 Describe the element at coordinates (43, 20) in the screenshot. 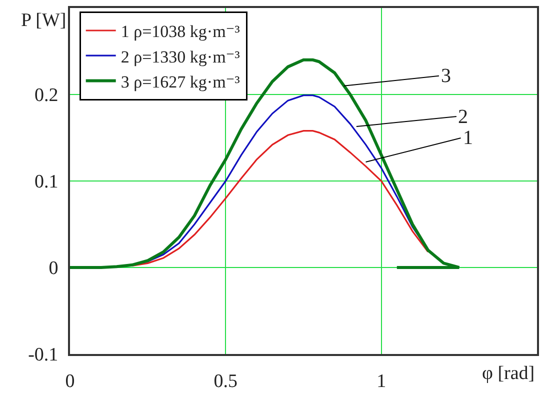

I see `y-axis-title: P [W]` at that location.